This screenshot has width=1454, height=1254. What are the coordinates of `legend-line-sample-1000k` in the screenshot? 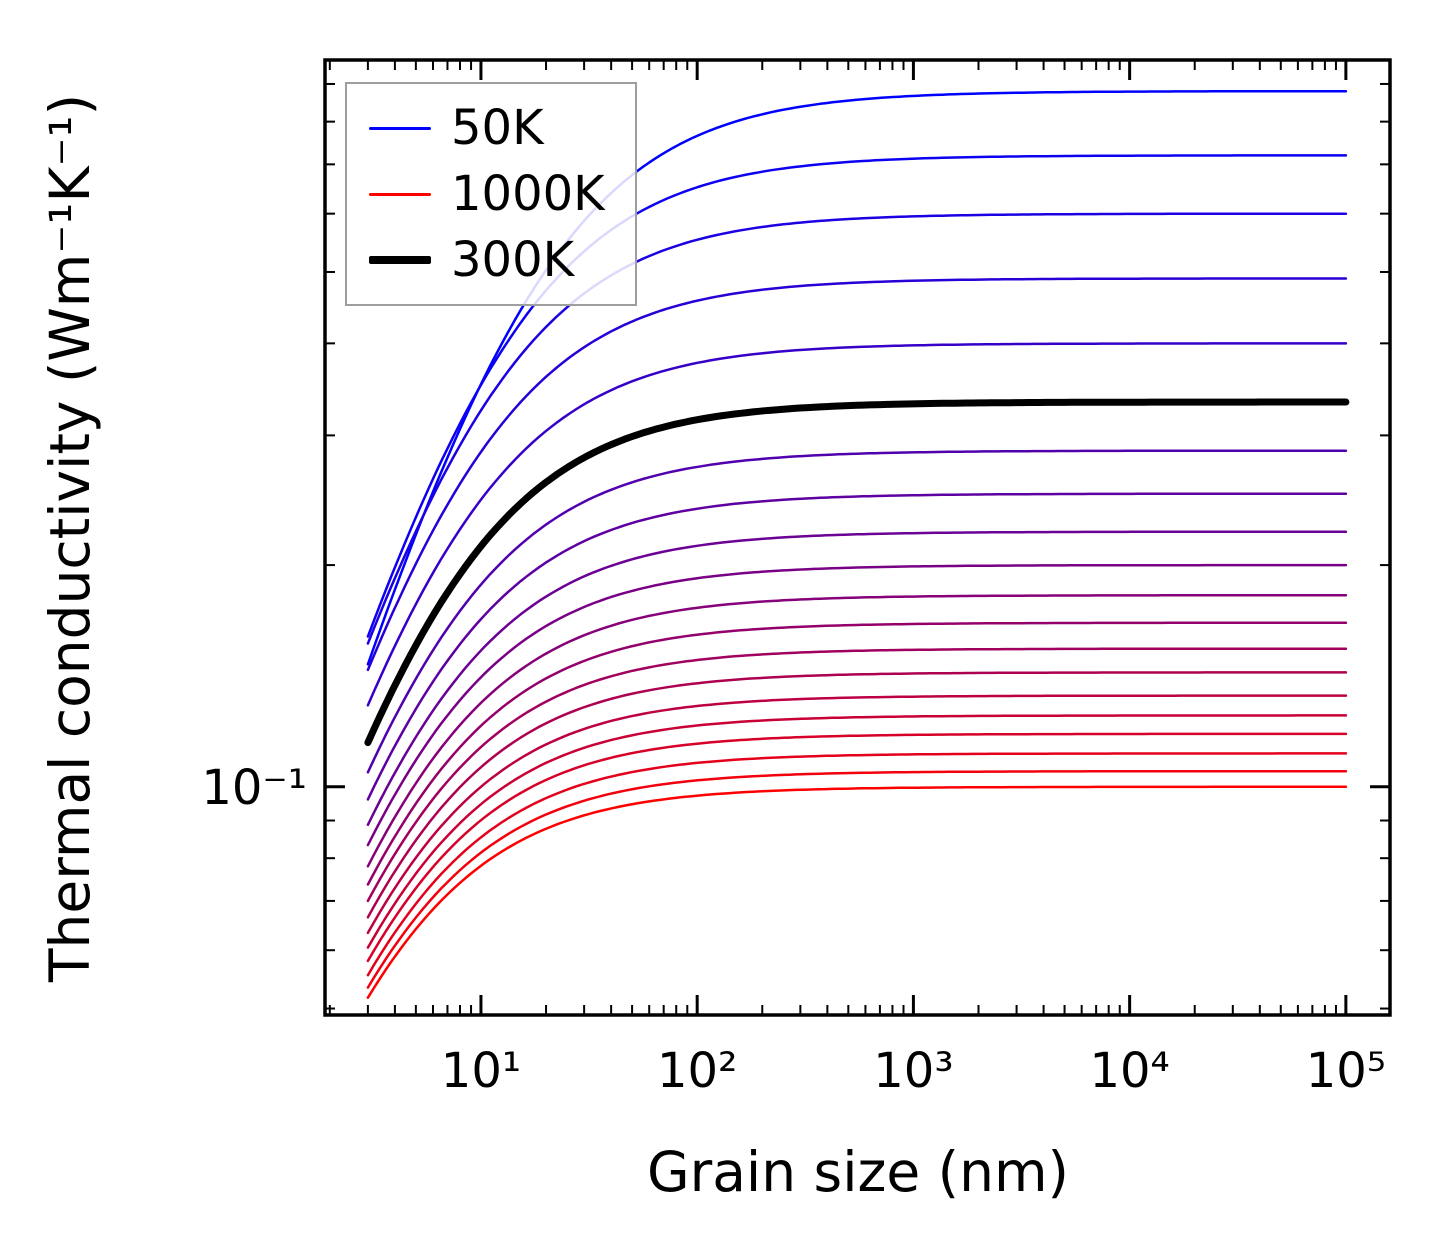 It's located at (400, 194).